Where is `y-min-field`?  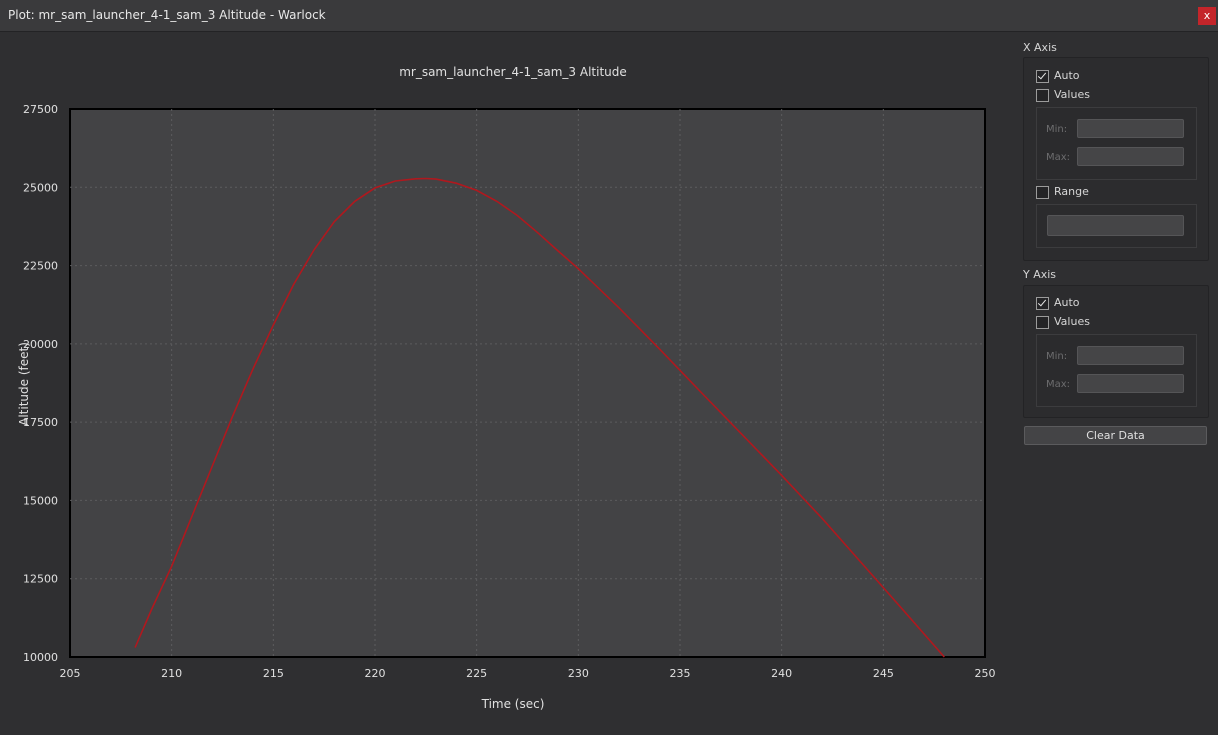
y-min-field is located at coordinates (1130, 355).